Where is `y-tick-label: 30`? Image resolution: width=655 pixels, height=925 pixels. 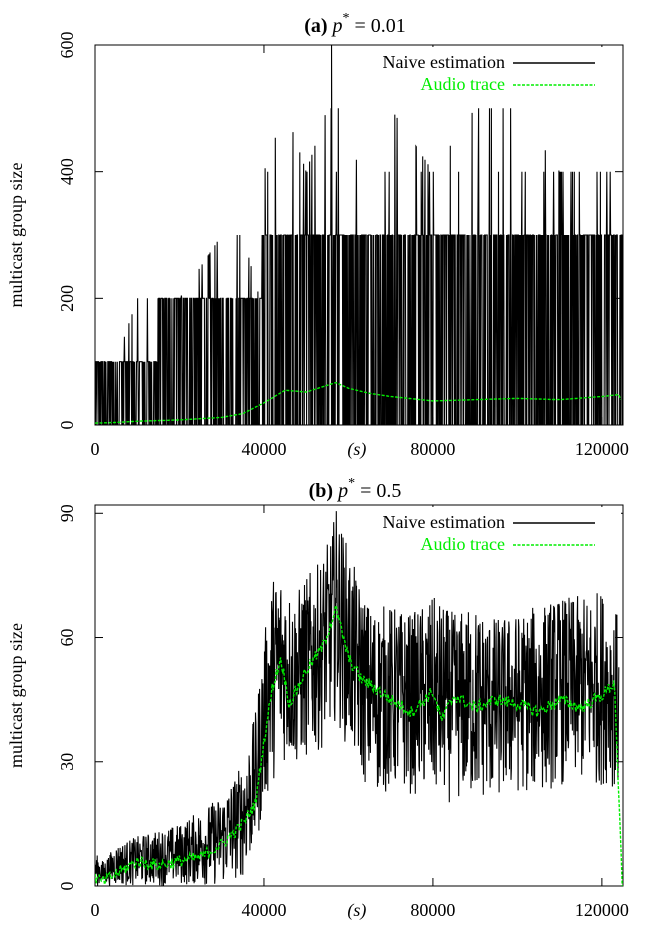 y-tick-label: 30 is located at coordinates (67, 762).